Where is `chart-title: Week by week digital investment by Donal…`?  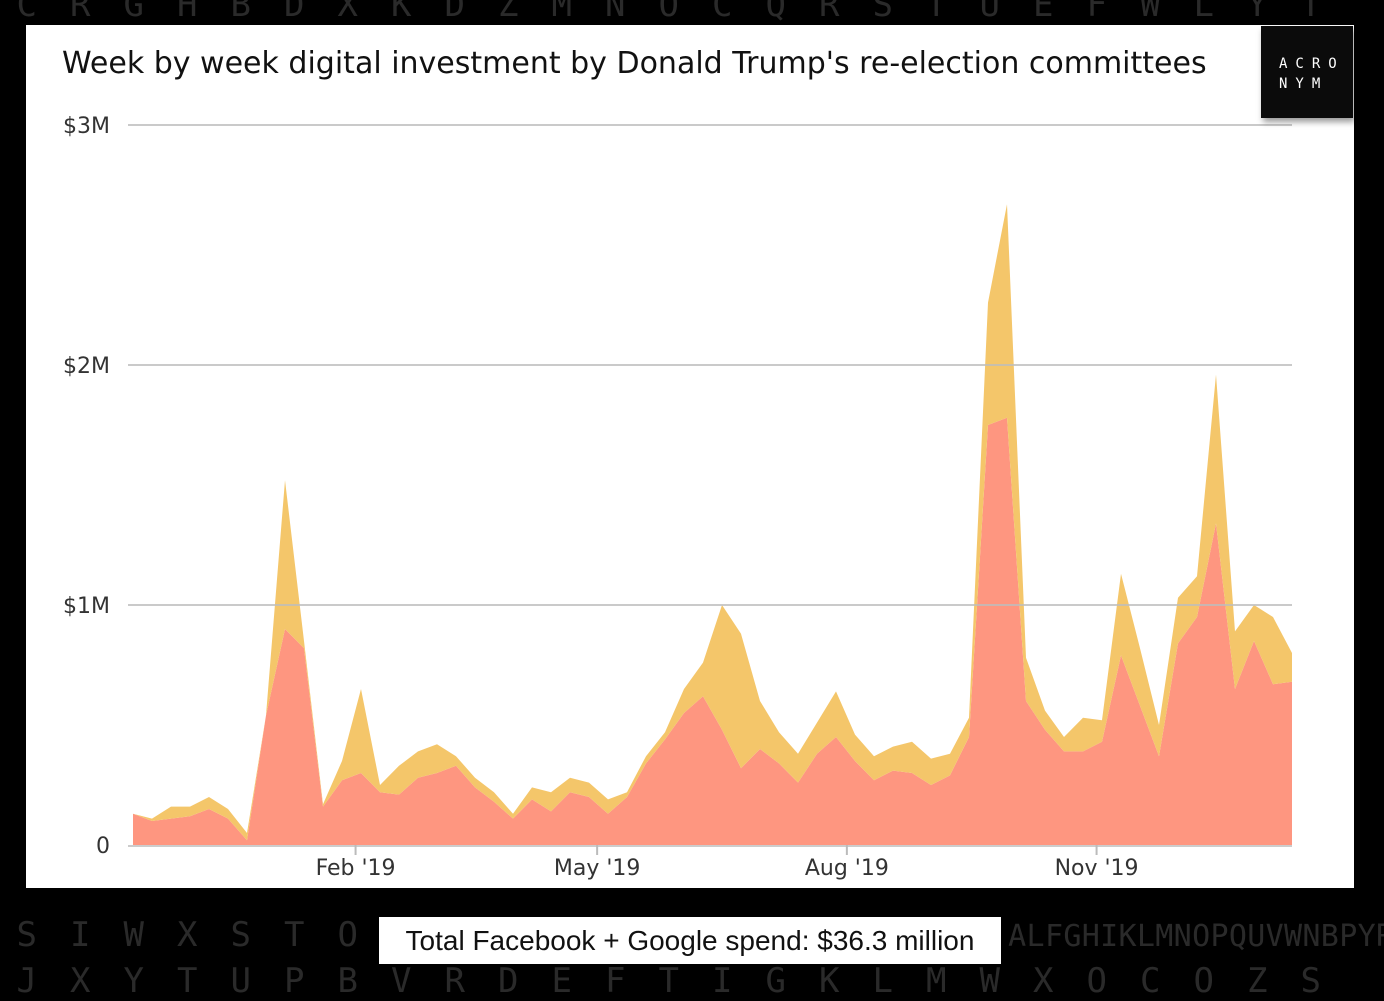 chart-title: Week by week digital investment by Donal… is located at coordinates (634, 63).